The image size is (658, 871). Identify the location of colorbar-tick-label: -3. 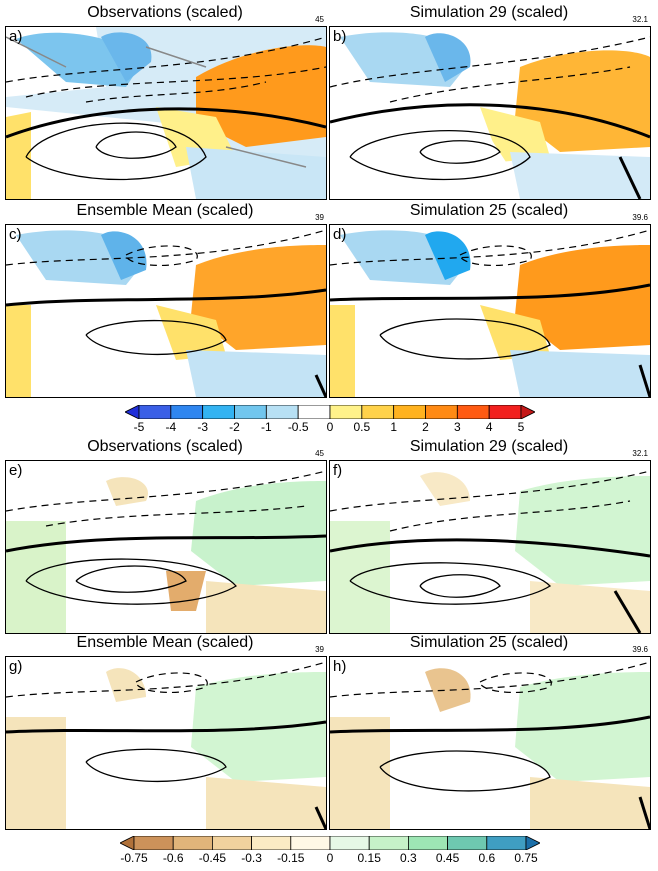
(202, 427).